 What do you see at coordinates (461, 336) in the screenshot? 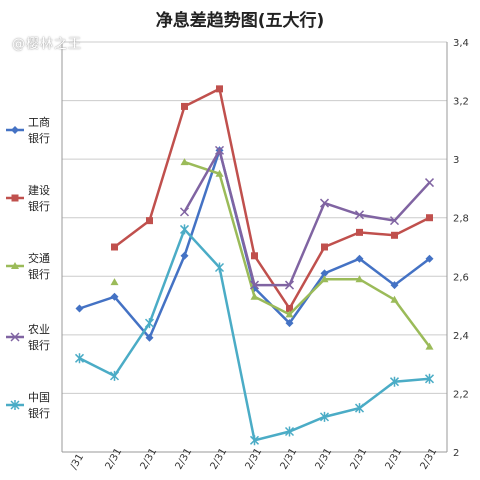
I see `y-tick-label: 2,4` at bounding box center [461, 336].